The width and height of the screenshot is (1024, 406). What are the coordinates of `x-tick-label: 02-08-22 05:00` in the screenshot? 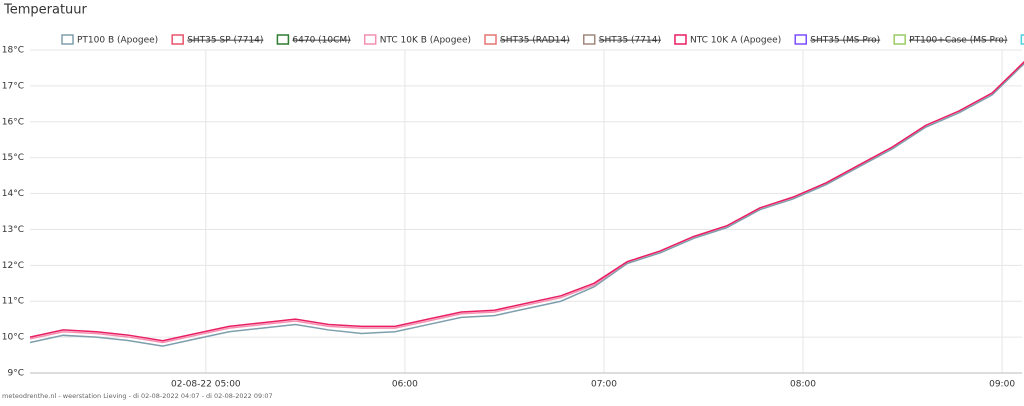 It's located at (206, 385).